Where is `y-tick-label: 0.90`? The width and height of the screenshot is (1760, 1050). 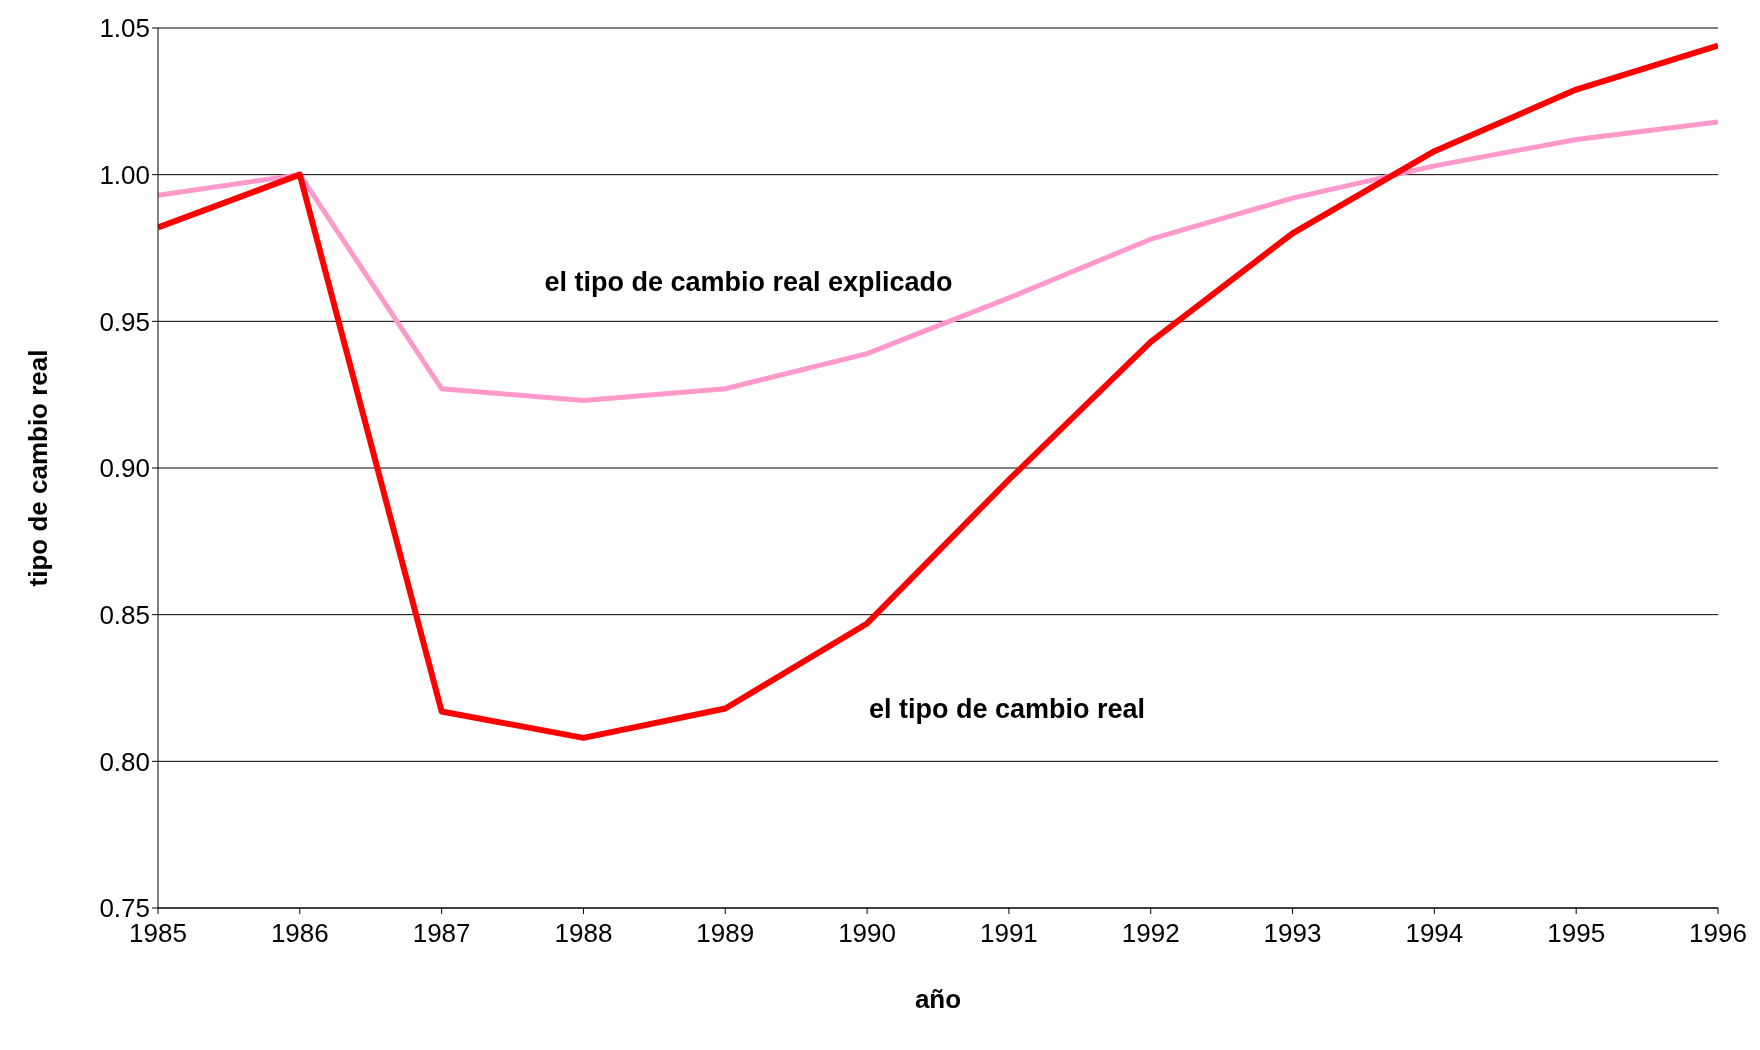 y-tick-label: 0.90 is located at coordinates (124, 468).